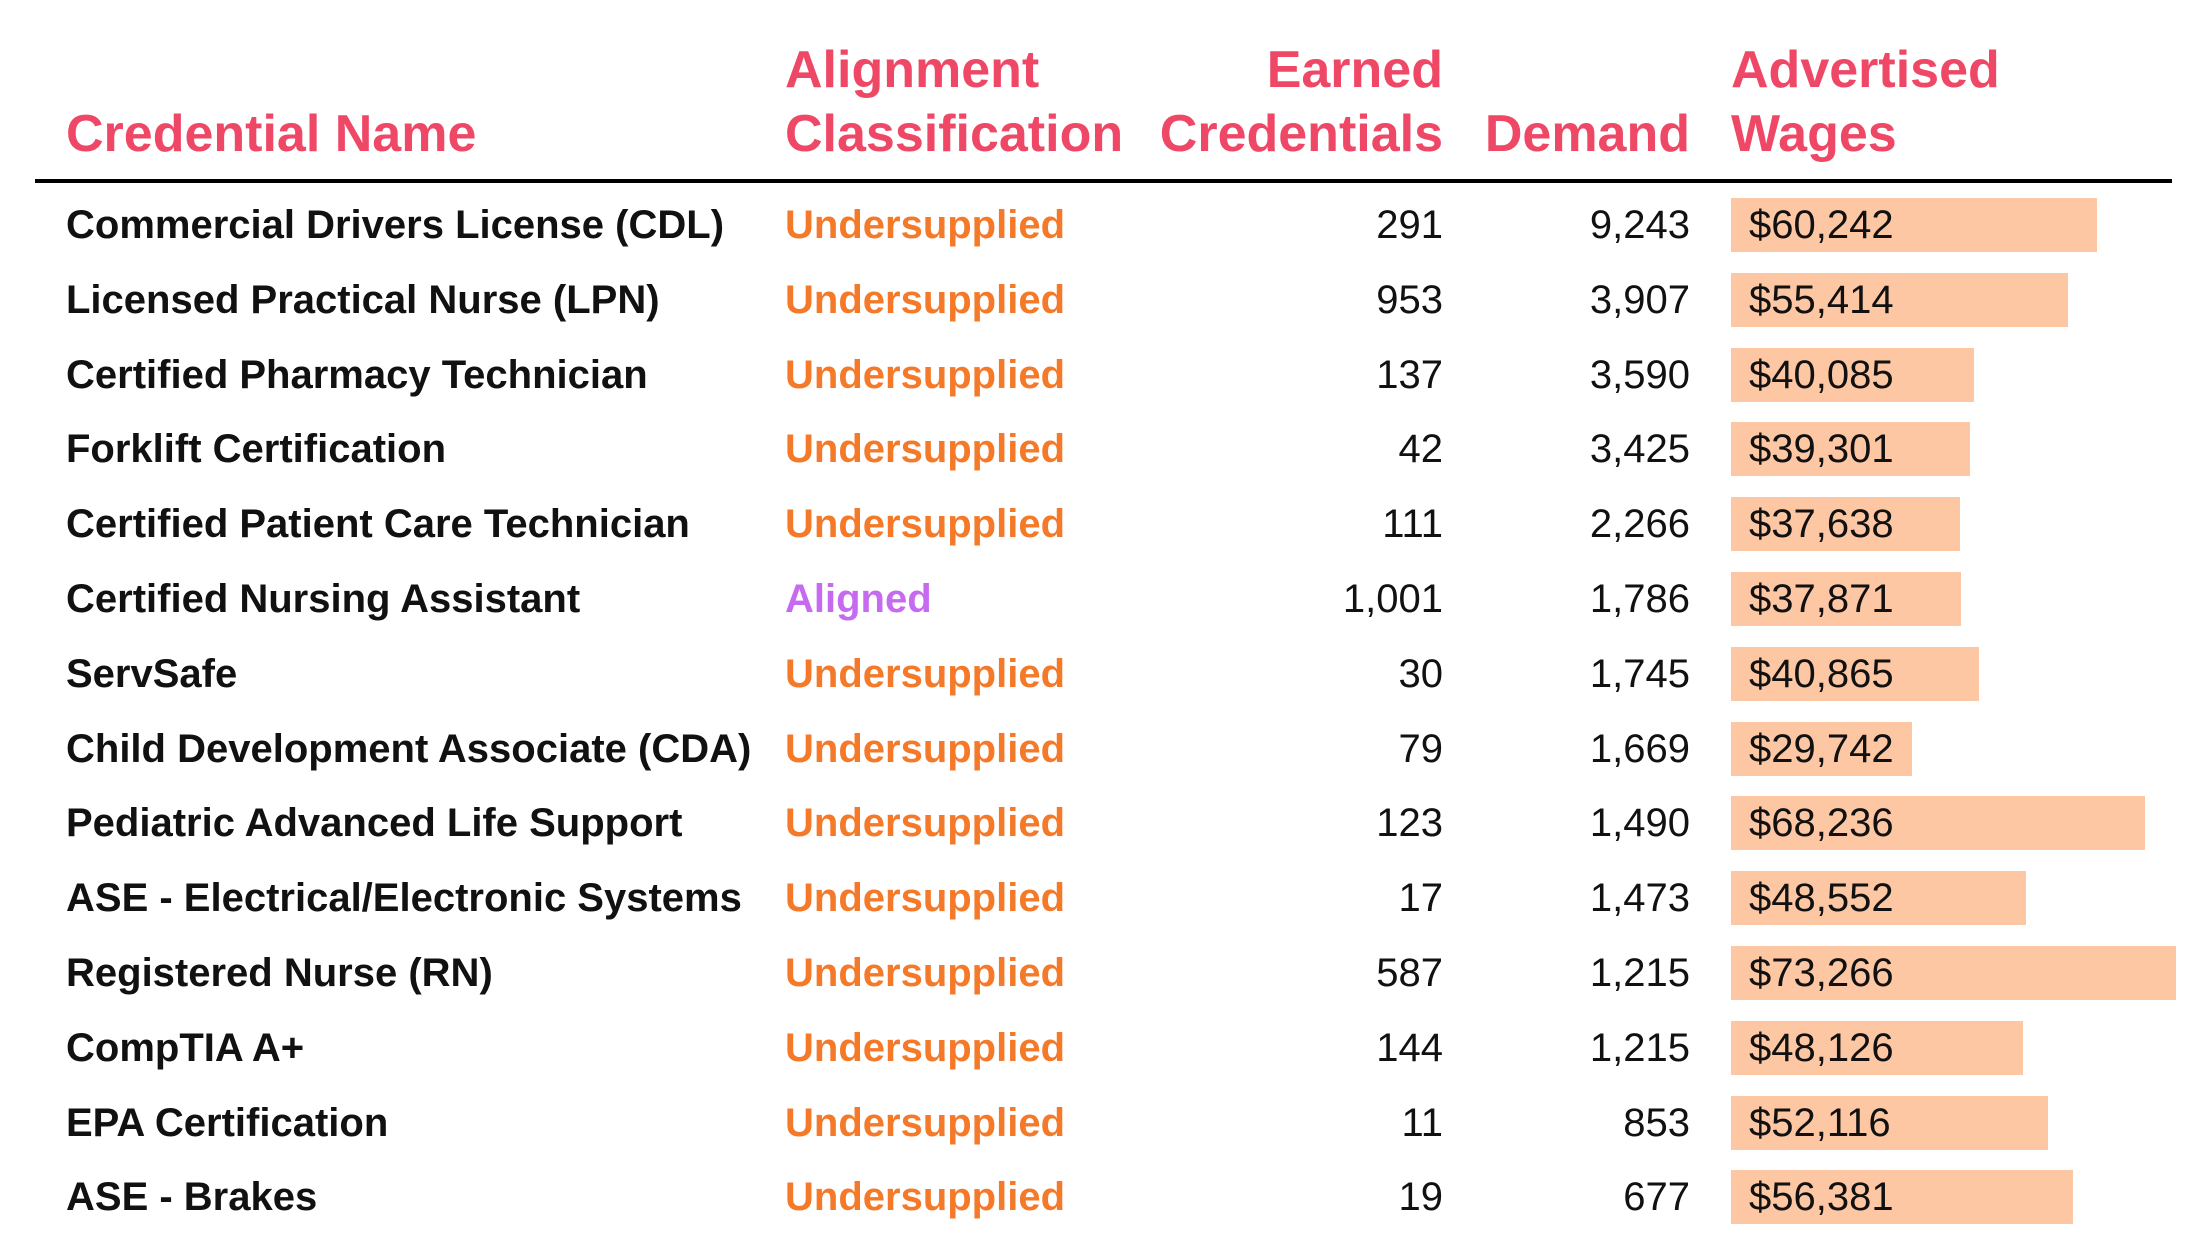  What do you see at coordinates (357, 374) in the screenshot?
I see `credential-name: Certified Pharmacy Technician` at bounding box center [357, 374].